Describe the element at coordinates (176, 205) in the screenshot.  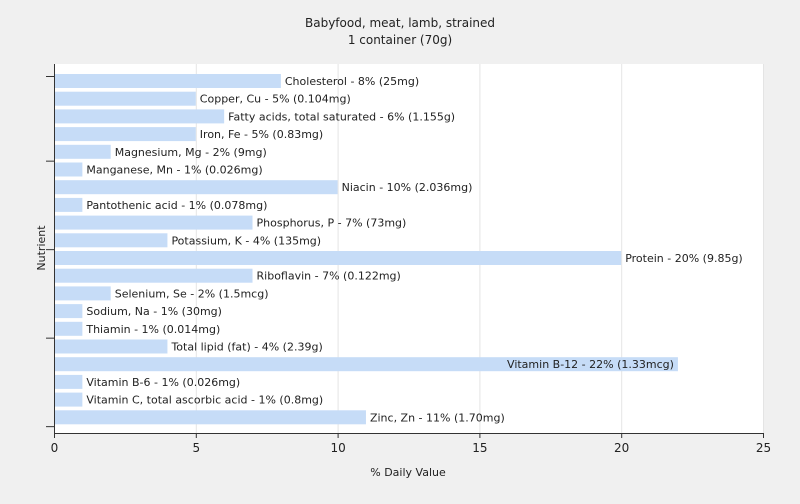
I see `data-label: Pantothenic acid - 1% (0.078mg)` at that location.